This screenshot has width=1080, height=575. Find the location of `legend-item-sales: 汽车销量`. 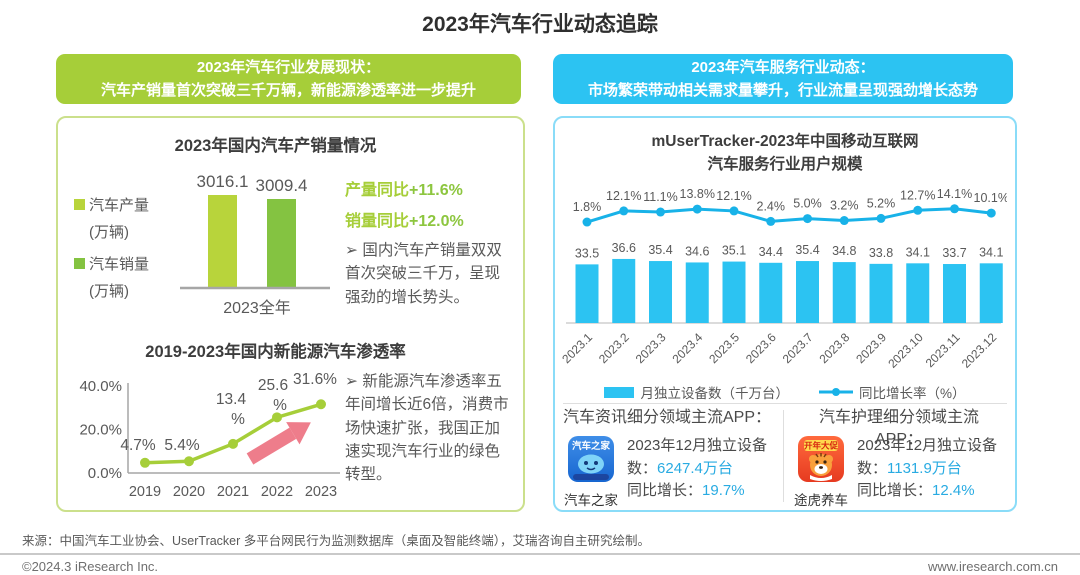

legend-item-sales: 汽车销量 is located at coordinates (111, 263).